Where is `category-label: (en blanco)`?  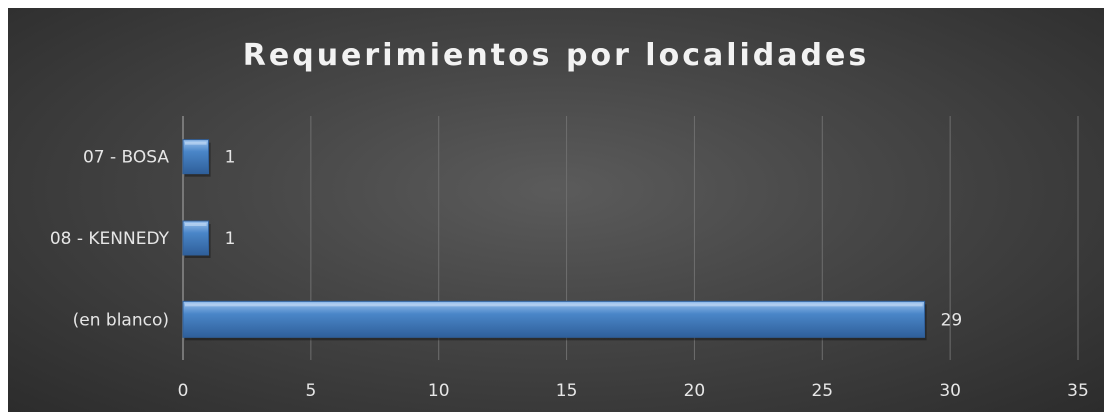 category-label: (en blanco) is located at coordinates (121, 320).